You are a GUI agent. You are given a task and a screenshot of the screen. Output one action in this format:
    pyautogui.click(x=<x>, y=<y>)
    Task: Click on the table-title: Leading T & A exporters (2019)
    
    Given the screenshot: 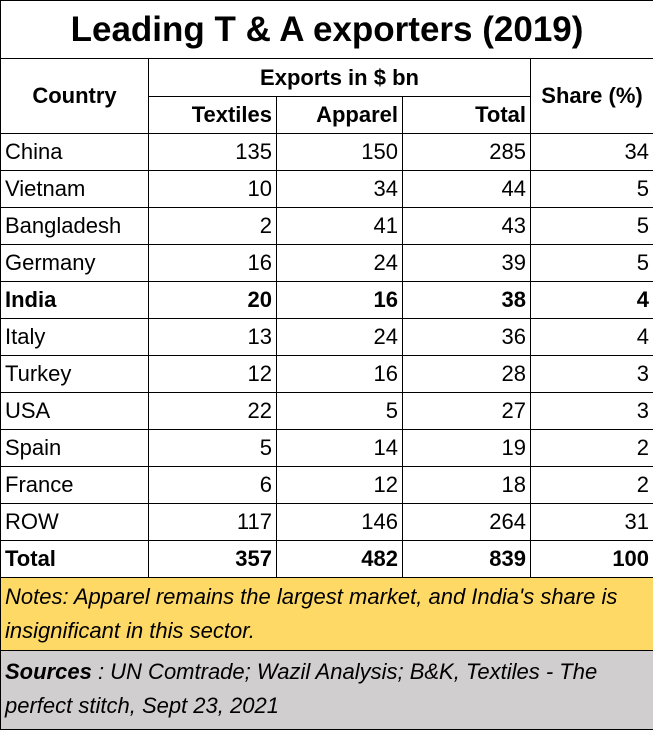 What is the action you would take?
    pyautogui.click(x=326, y=29)
    